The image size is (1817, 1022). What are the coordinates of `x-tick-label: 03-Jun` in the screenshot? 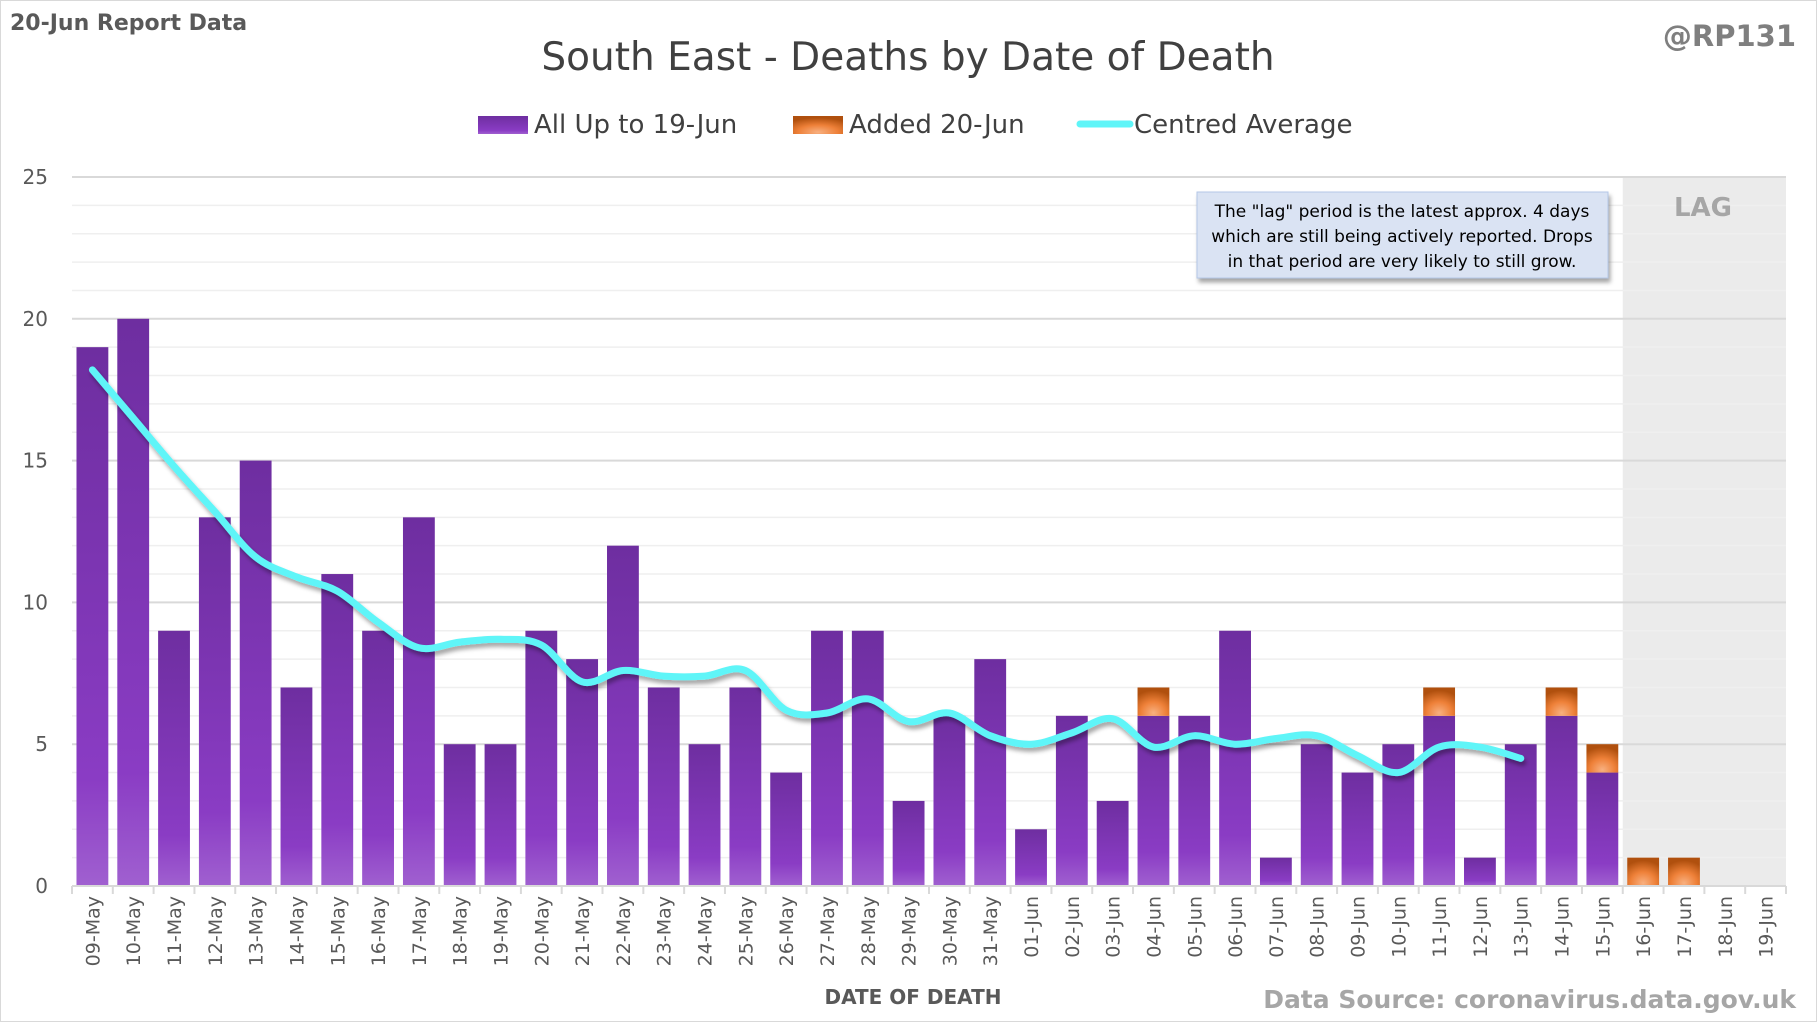 It's located at (1114, 927).